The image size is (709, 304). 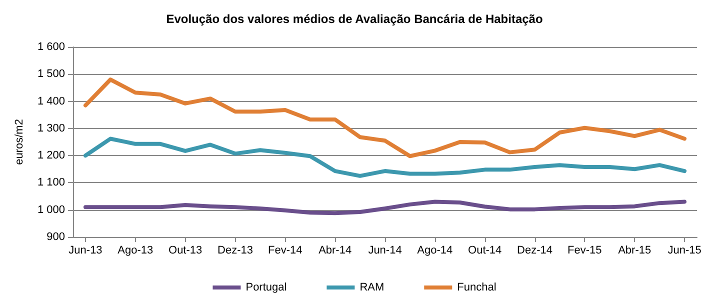 What do you see at coordinates (185, 250) in the screenshot?
I see `x-tick-label: Out-13` at bounding box center [185, 250].